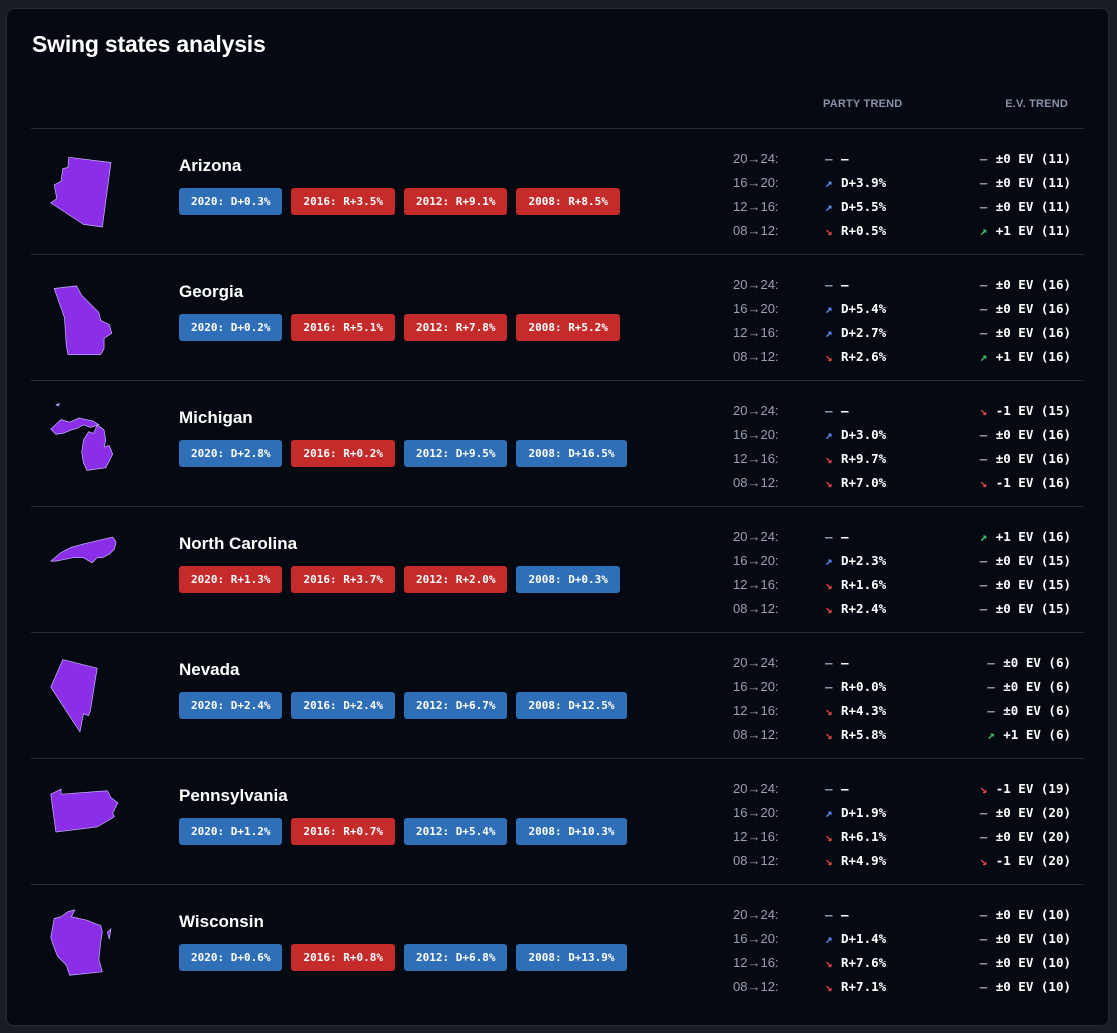  Describe the element at coordinates (864, 608) in the screenshot. I see `party-trend-text: R+2.4%` at that location.